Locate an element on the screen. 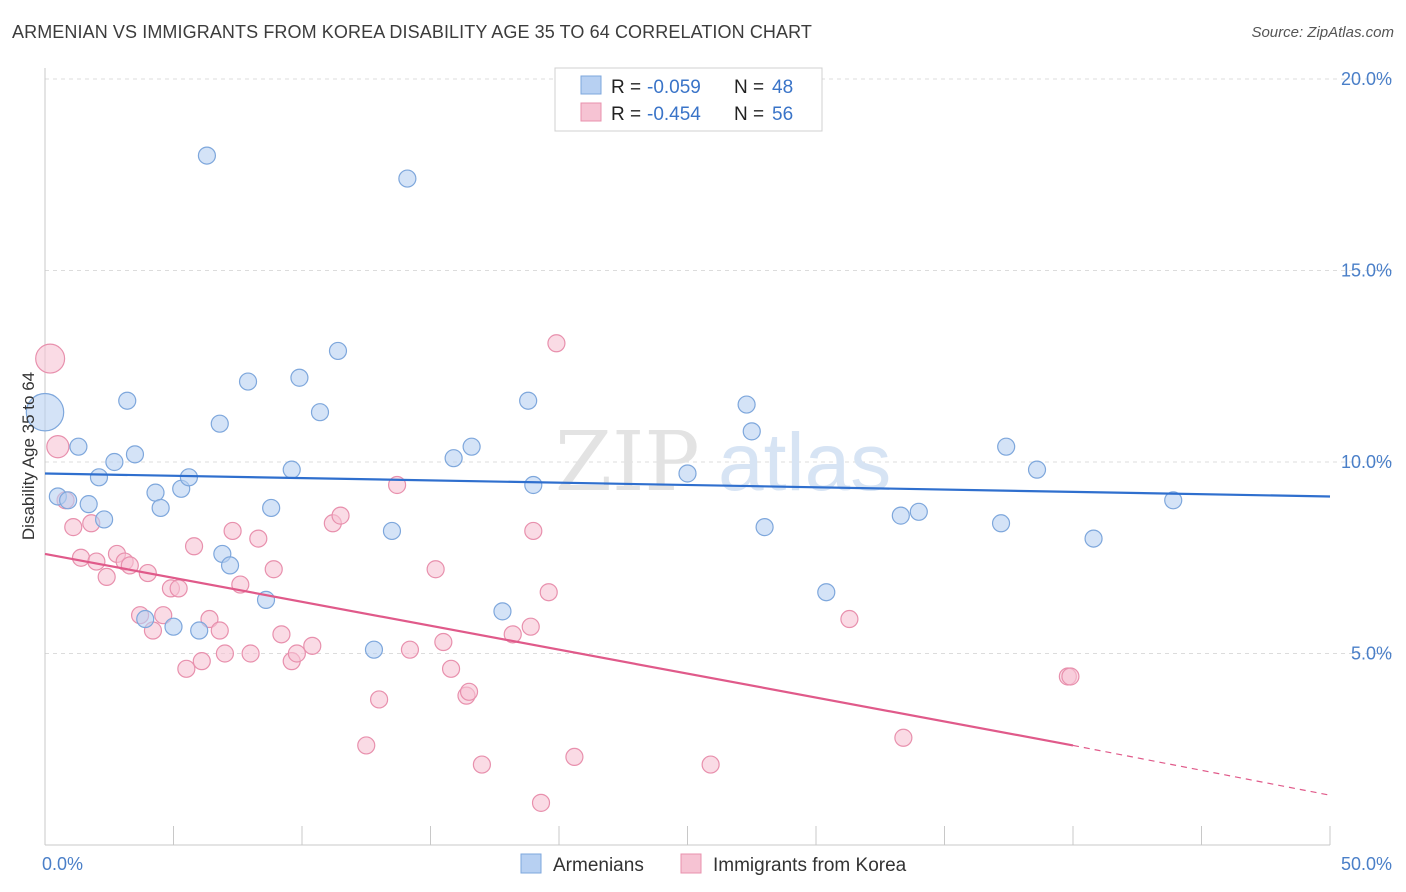 Image resolution: width=1406 pixels, height=892 pixels. x-tick-label-0: 0.0% is located at coordinates (62, 864).